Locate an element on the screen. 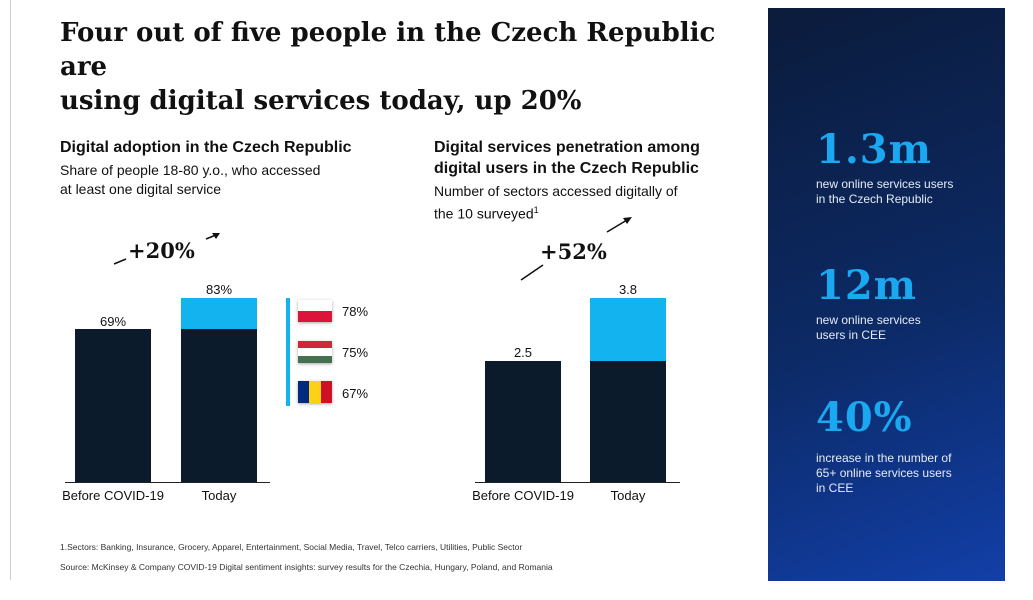  stat-2-line-2: users in CEE is located at coordinates (851, 335).